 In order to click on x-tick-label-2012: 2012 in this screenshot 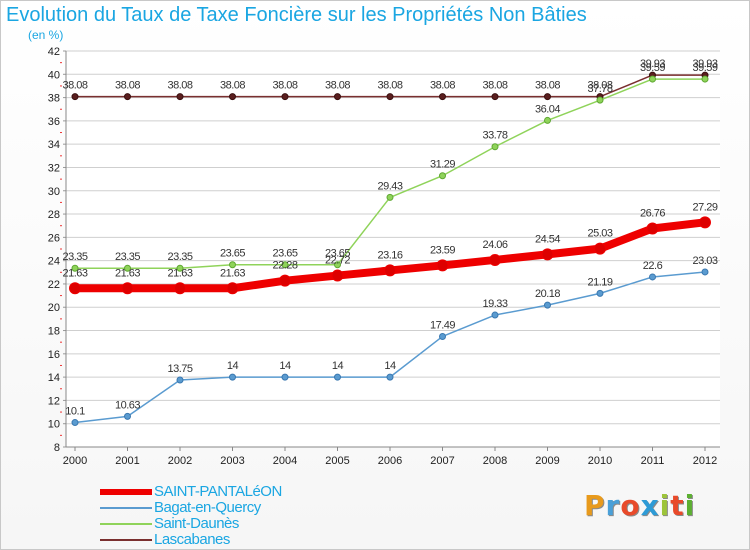, I will do `click(705, 461)`.